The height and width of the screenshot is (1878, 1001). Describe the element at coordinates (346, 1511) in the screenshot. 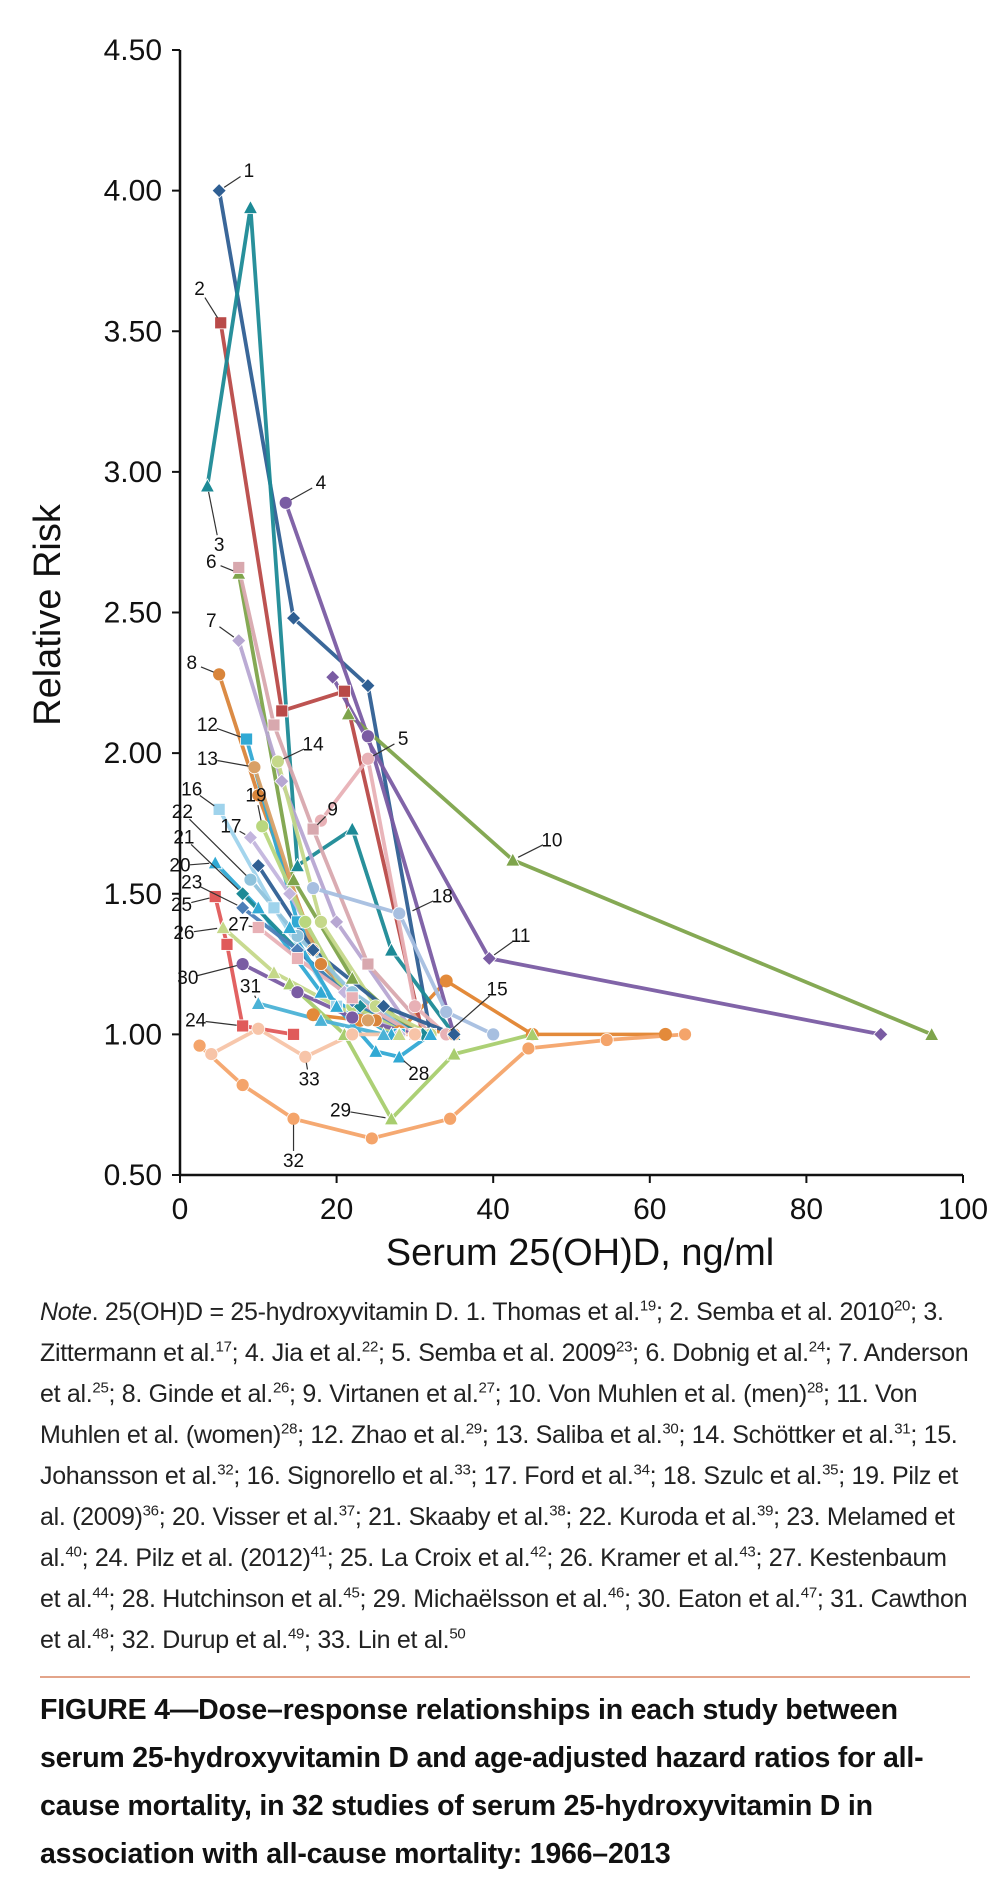

I see `reference-number: 37` at that location.